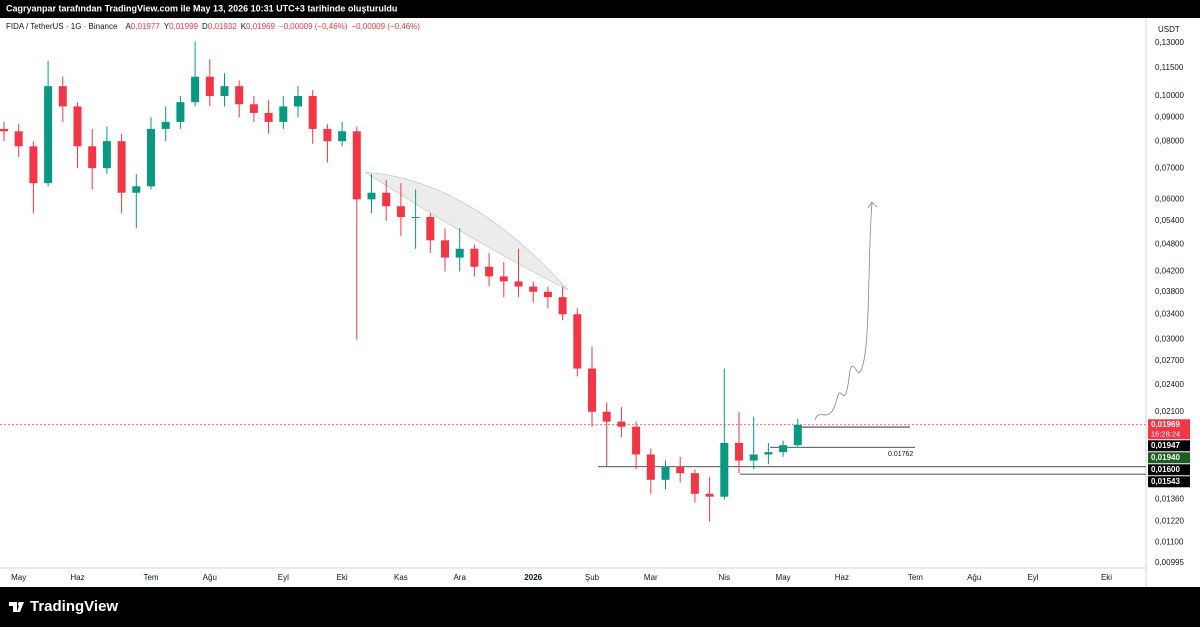 Image resolution: width=1200 pixels, height=627 pixels. What do you see at coordinates (1165, 481) in the screenshot?
I see `price-label: 0,01543` at bounding box center [1165, 481].